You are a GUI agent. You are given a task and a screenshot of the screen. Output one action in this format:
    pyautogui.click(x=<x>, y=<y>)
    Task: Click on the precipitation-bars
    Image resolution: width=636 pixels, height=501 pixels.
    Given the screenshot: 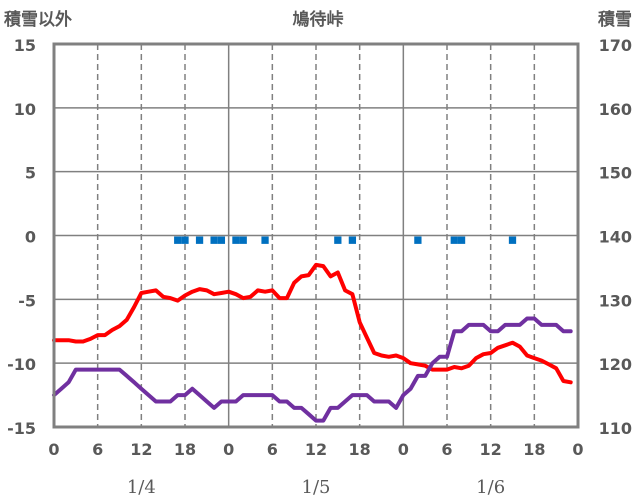 What is the action you would take?
    pyautogui.click(x=345, y=240)
    